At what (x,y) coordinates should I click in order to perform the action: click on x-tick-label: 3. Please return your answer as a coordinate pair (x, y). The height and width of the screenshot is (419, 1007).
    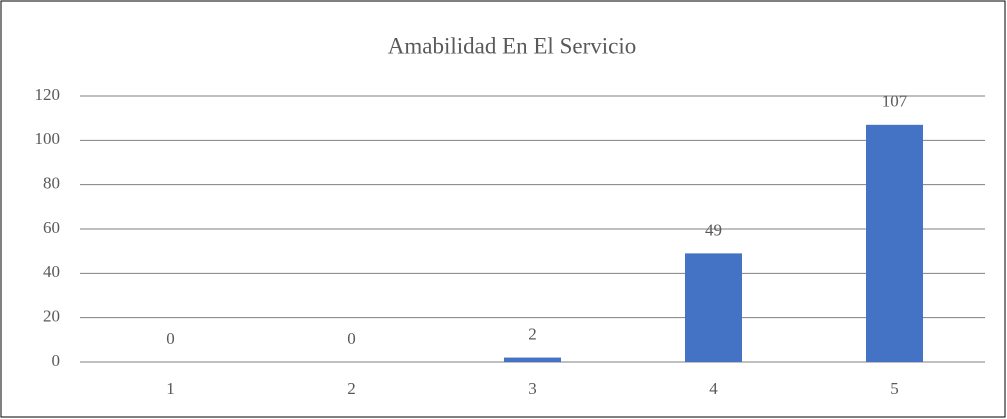
    Looking at the image, I should click on (532, 388).